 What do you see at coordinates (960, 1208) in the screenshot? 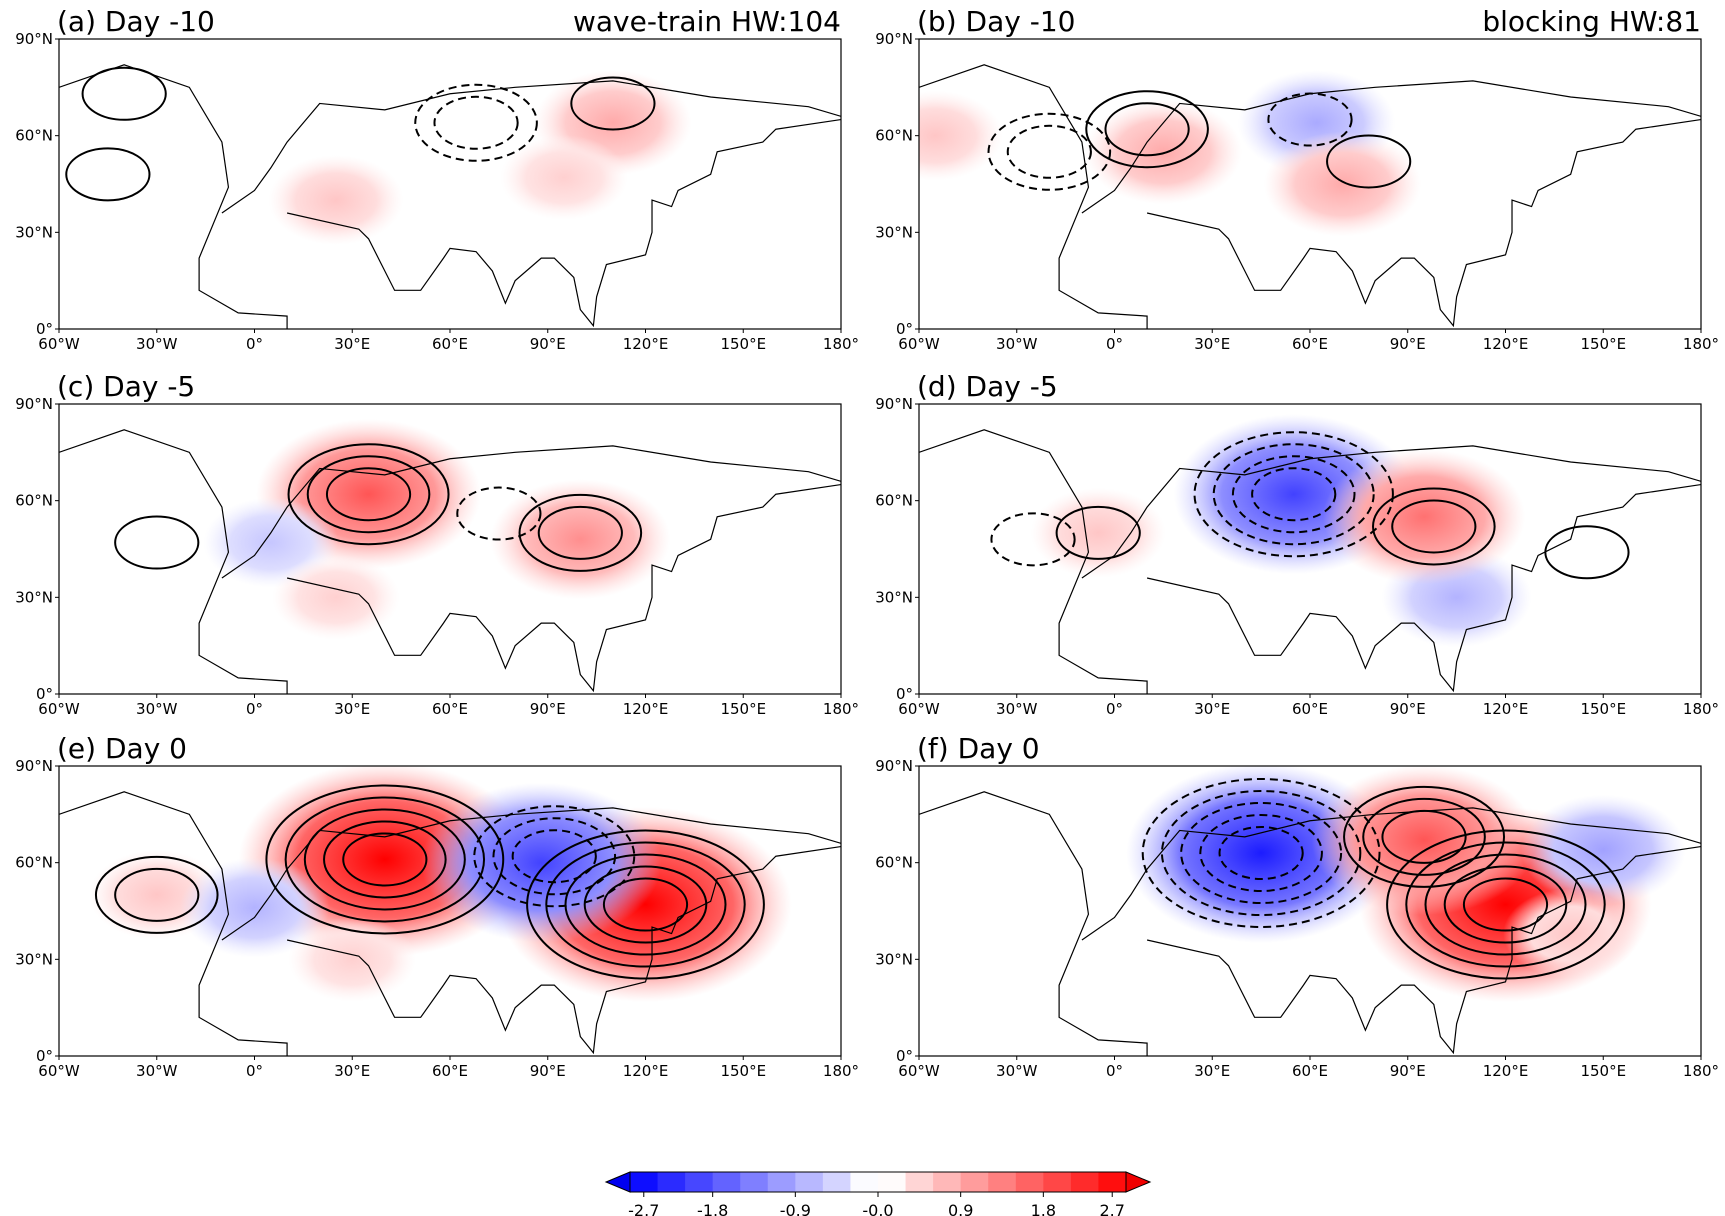
I see `colorbar-tick-label: 0.9` at bounding box center [960, 1208].